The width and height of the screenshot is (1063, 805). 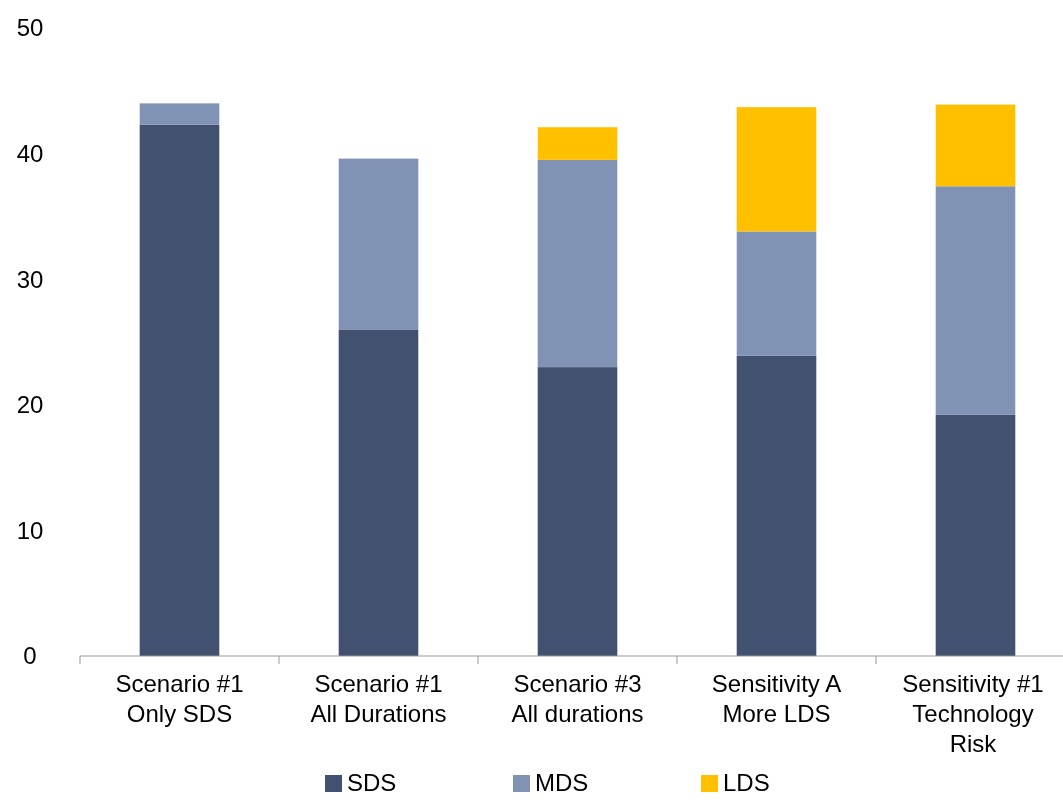 What do you see at coordinates (30, 153) in the screenshot?
I see `y-tick-label: 40` at bounding box center [30, 153].